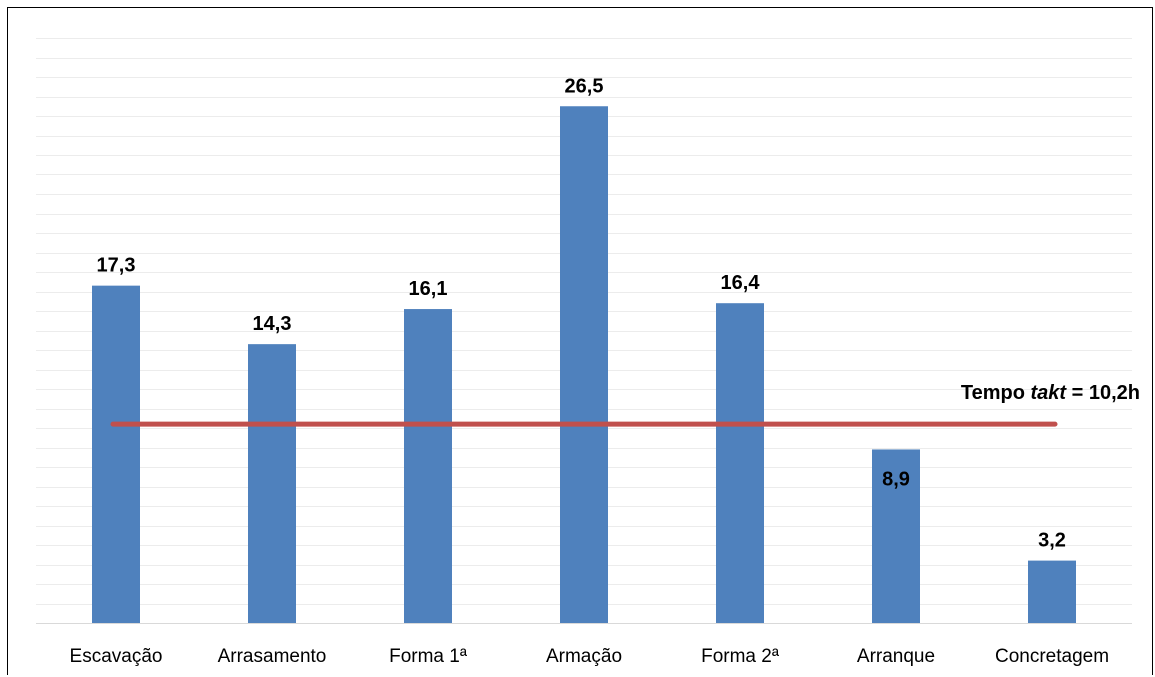  I want to click on data-label: 16,1, so click(428, 289).